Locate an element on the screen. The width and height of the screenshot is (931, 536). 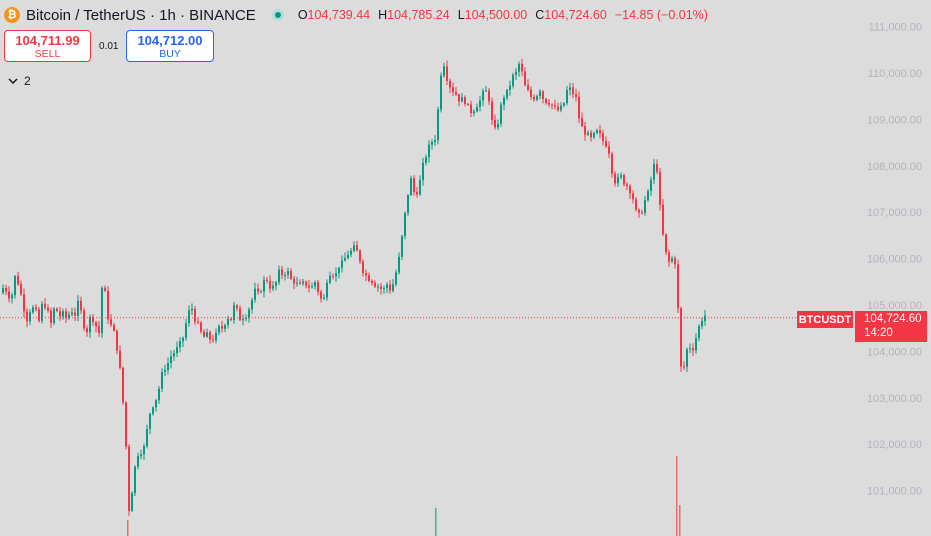
sell-button: 104,711.99 SELL is located at coordinates (47, 46).